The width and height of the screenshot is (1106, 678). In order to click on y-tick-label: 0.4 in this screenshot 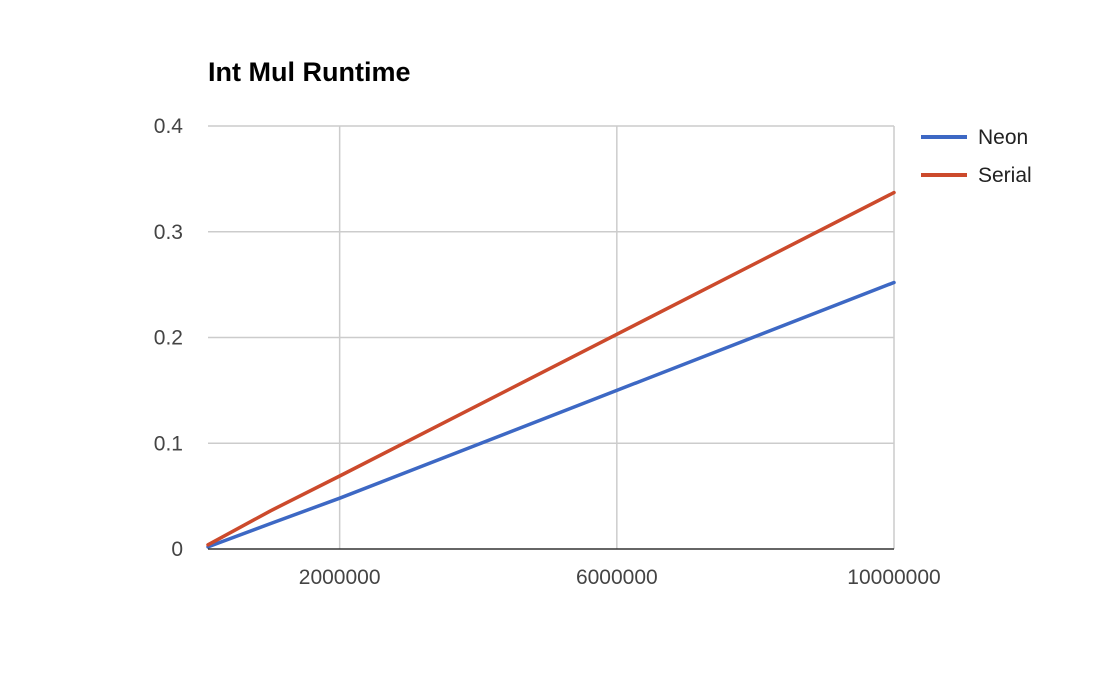, I will do `click(169, 126)`.